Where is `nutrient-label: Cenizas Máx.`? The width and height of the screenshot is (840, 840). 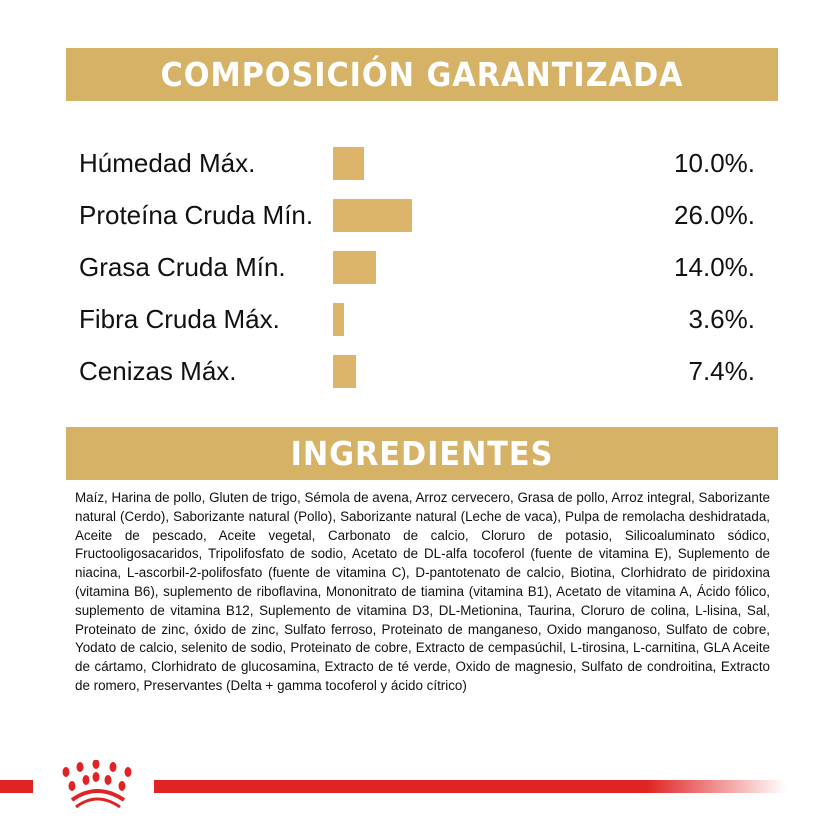 nutrient-label: Cenizas Máx. is located at coordinates (158, 371).